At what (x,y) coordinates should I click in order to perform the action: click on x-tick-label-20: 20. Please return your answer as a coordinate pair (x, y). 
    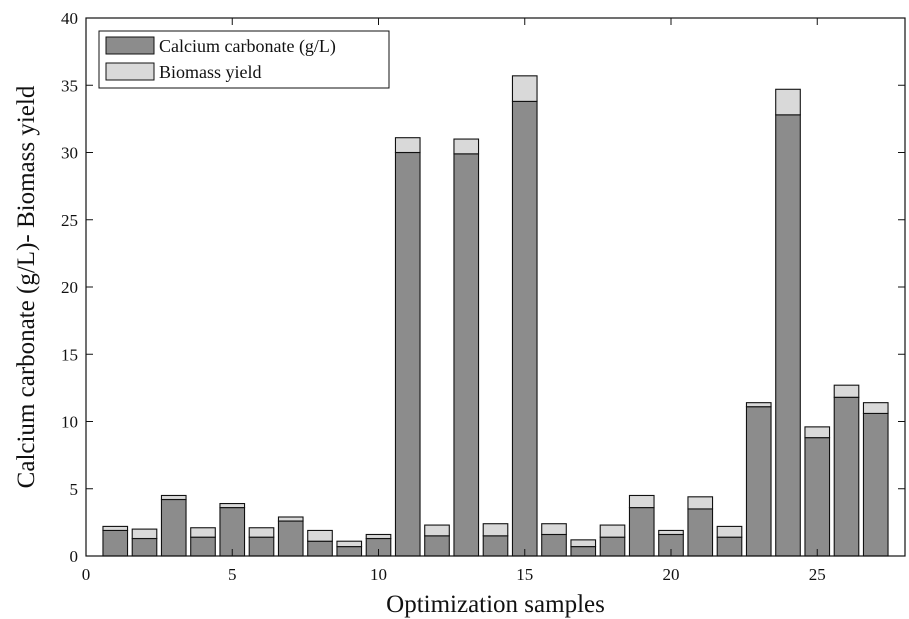
    Looking at the image, I should click on (671, 574).